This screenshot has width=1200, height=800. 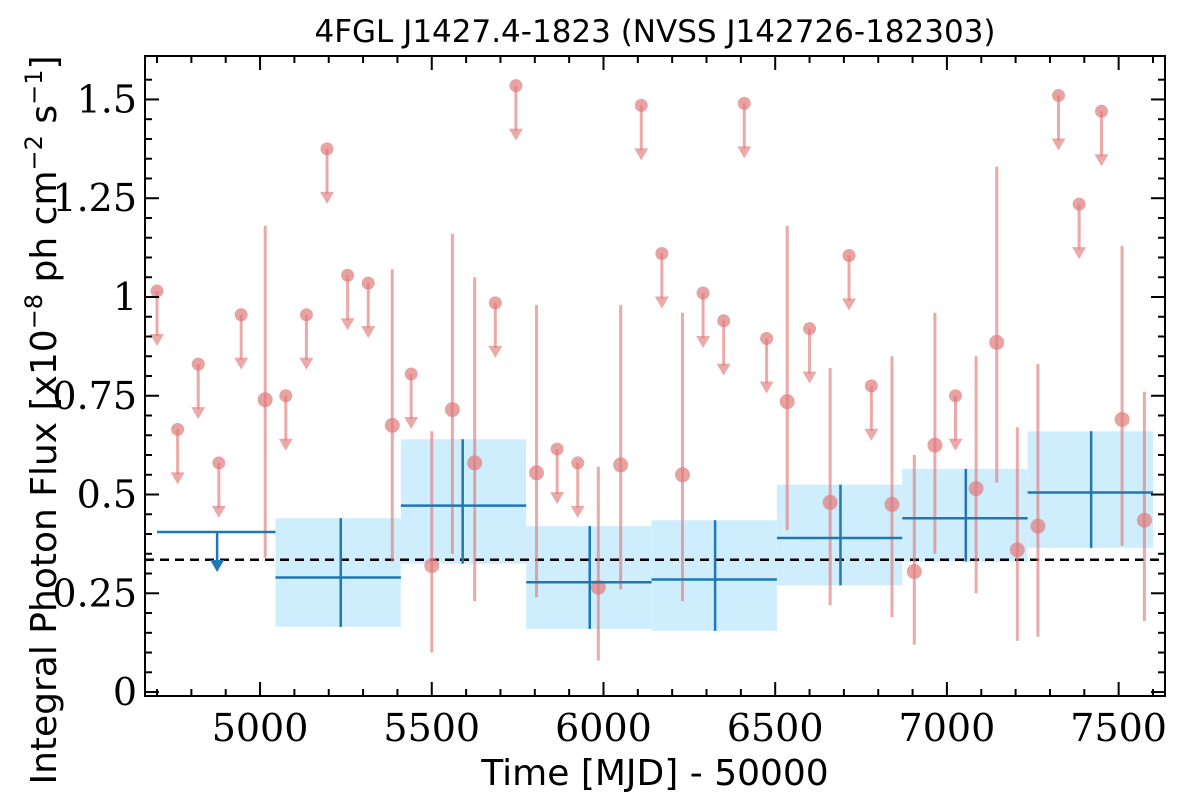 What do you see at coordinates (217, 566) in the screenshot?
I see `long-bin-upper-limit-arrow-head` at bounding box center [217, 566].